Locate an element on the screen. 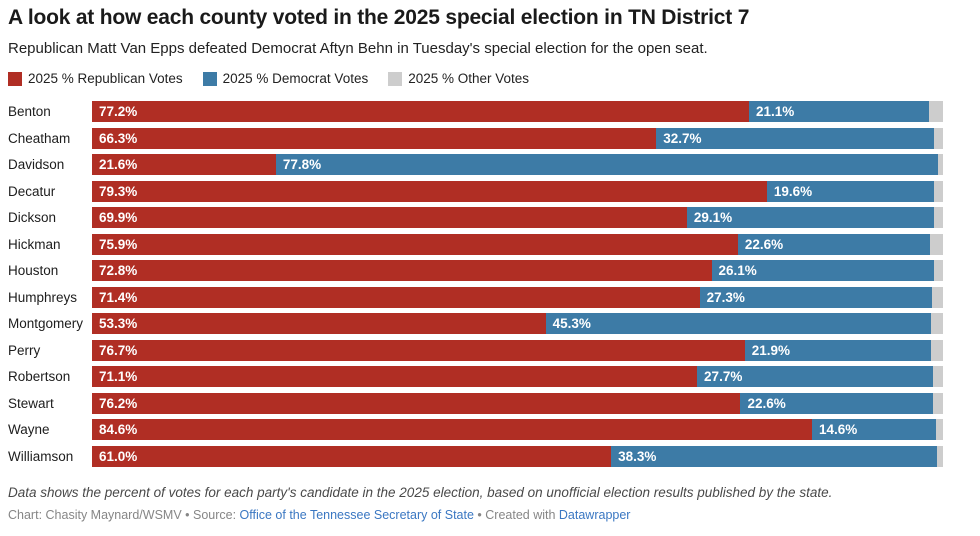 The width and height of the screenshot is (980, 536). bar-row: Stewart 76.2% 22.6% is located at coordinates (475, 403).